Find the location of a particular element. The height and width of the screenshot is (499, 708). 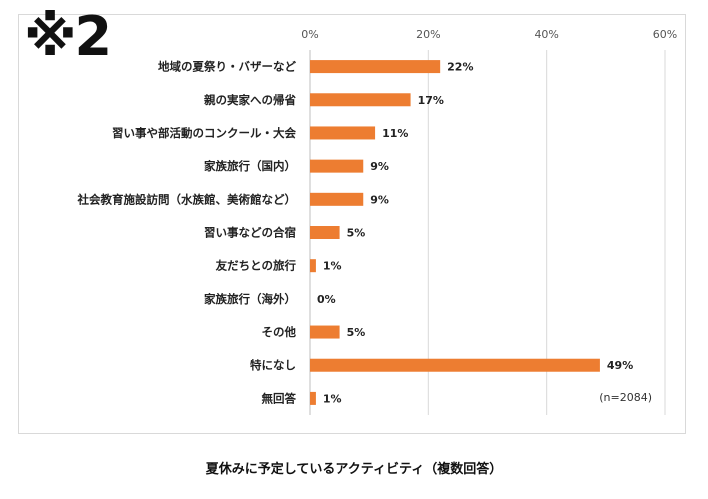

data-label: 0% is located at coordinates (326, 299).